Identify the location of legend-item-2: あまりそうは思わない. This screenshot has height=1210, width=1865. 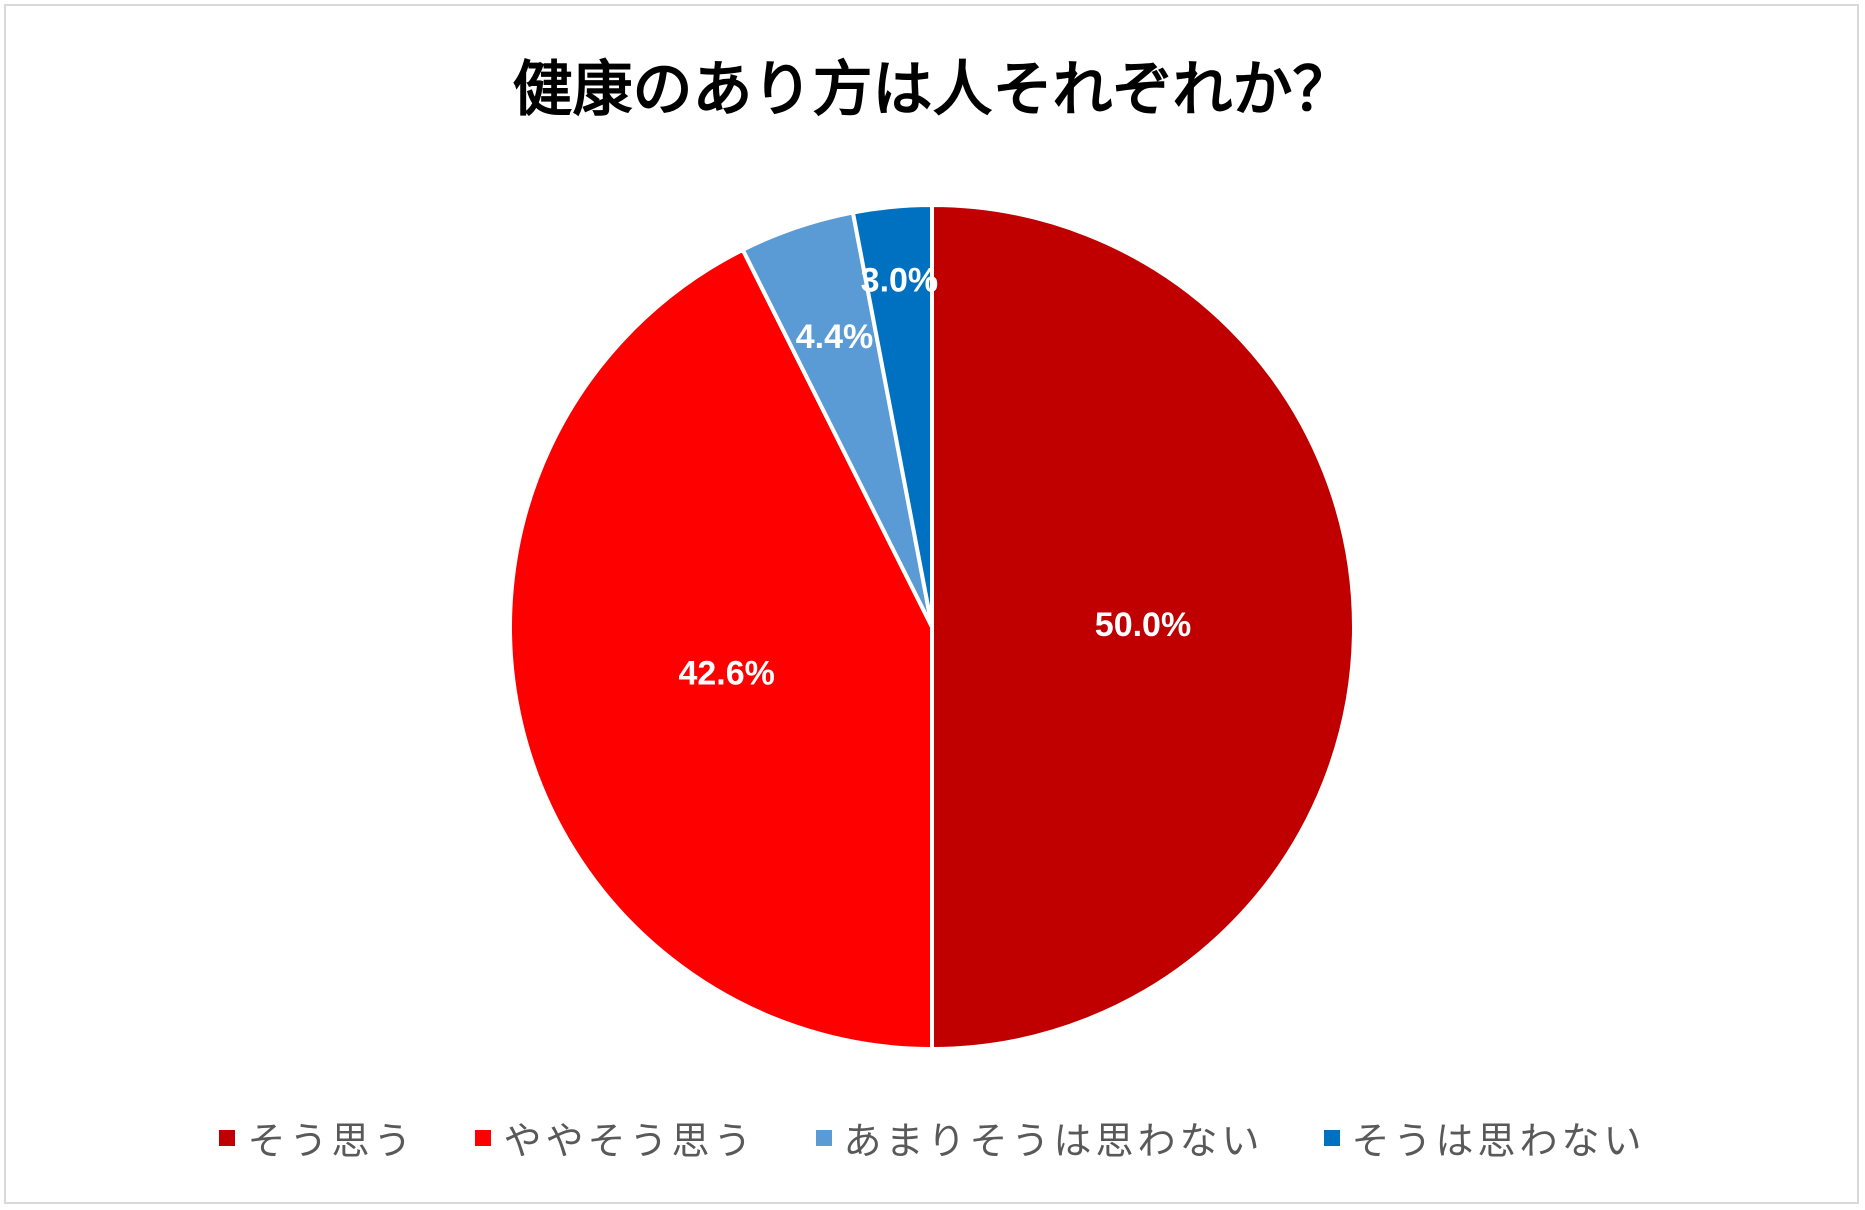
(1039, 1137).